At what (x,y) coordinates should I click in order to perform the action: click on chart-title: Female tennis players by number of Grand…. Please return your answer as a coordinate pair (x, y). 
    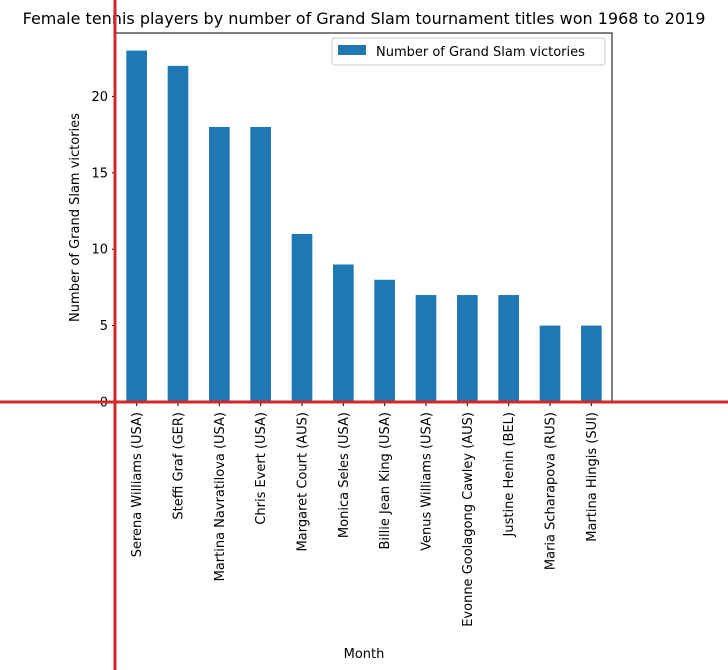
    Looking at the image, I should click on (364, 18).